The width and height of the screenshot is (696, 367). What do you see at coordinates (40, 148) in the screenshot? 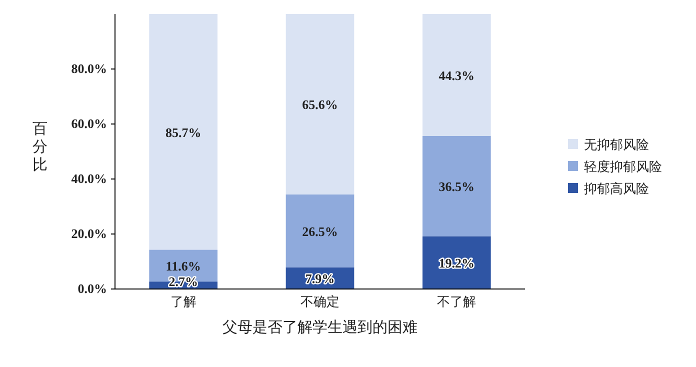
I see `y-axis-title: 百分比` at bounding box center [40, 148].